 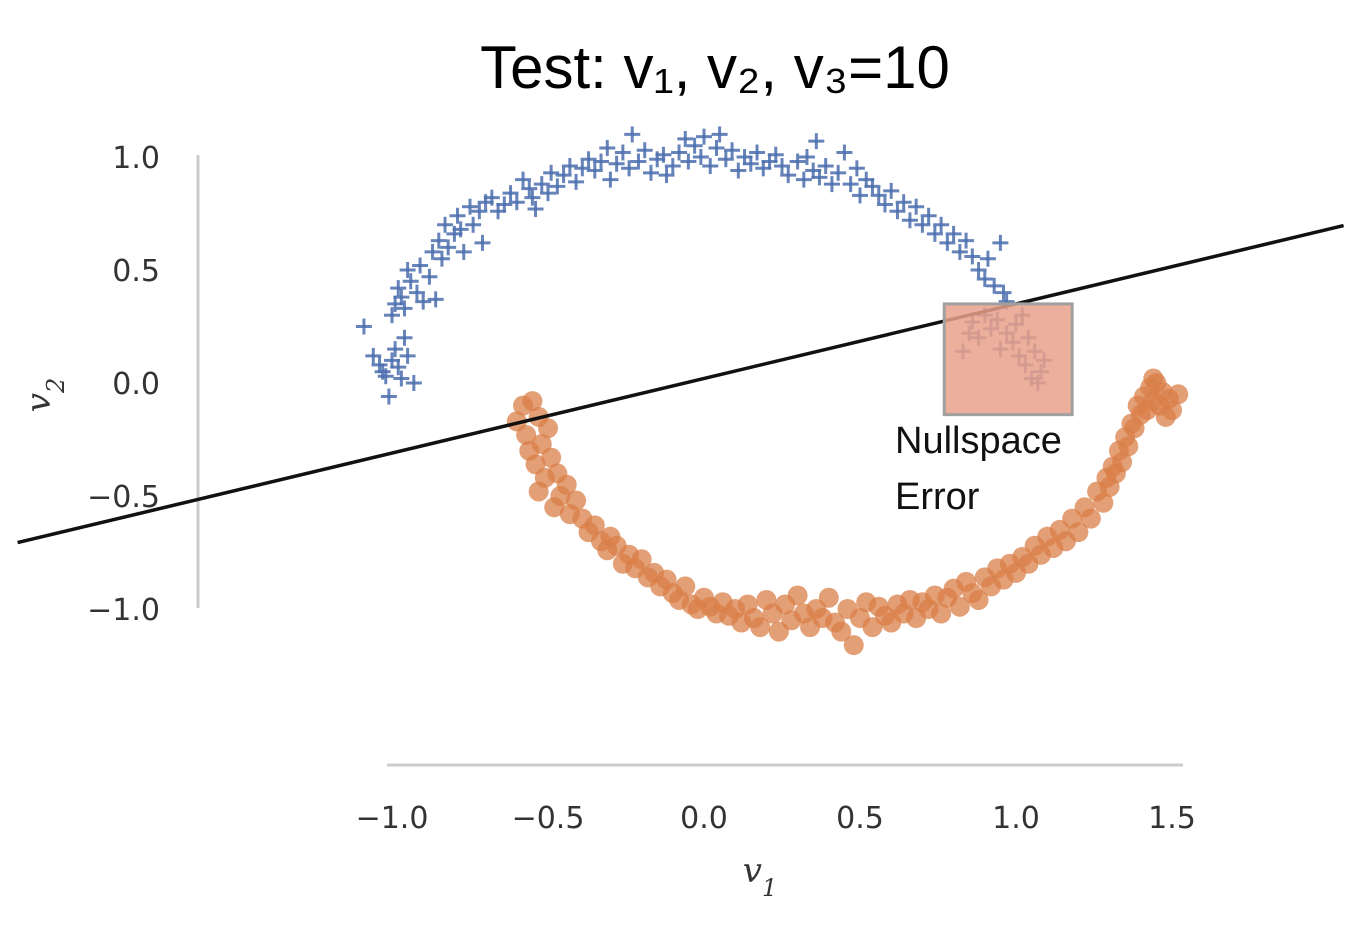 I want to click on chart-title: Test: v₁, v₂, v₃=10, so click(x=715, y=67).